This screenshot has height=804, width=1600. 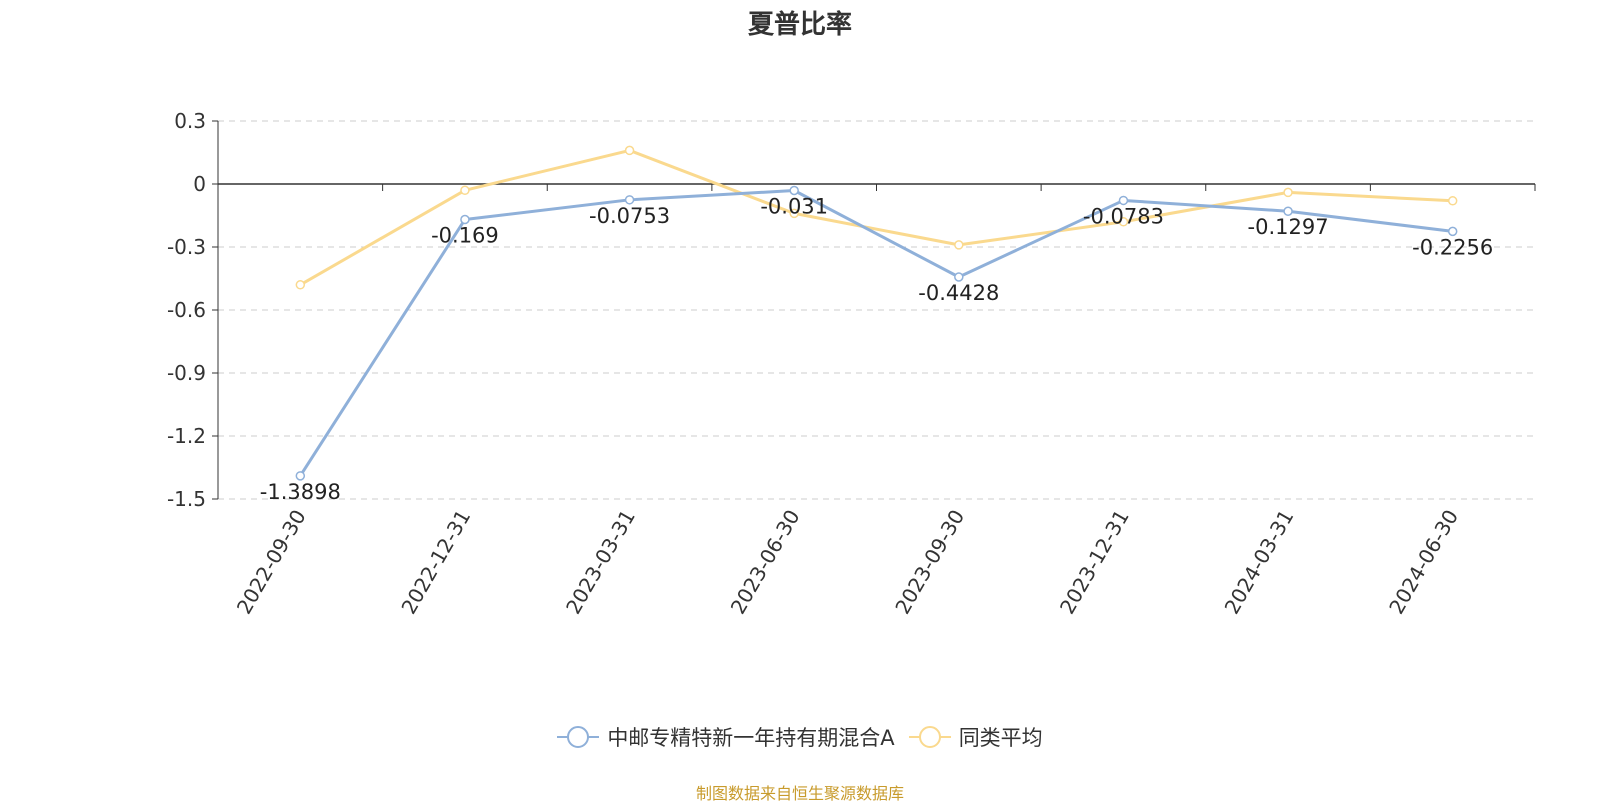 I want to click on y-tick-label: -1.5, so click(x=186, y=499).